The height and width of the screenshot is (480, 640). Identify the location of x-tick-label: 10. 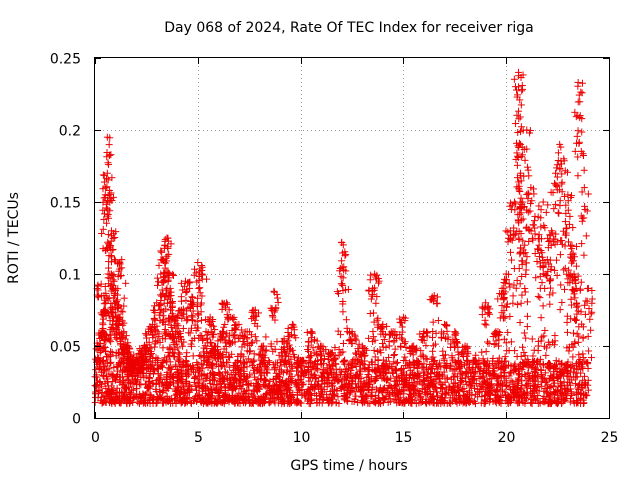
(302, 438).